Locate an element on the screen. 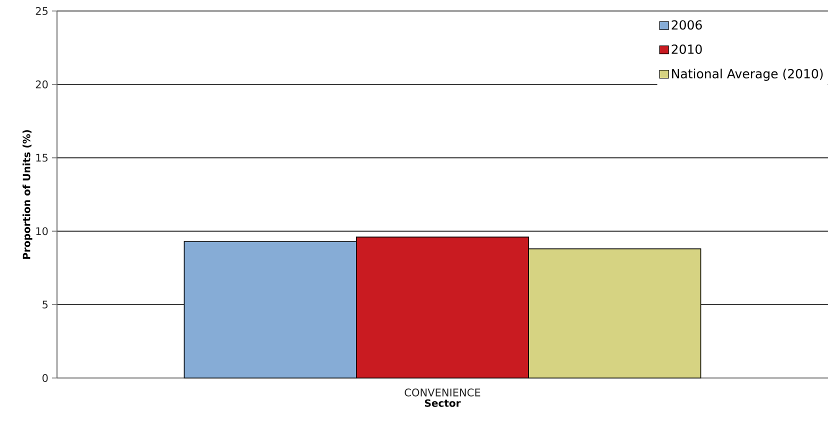  x-tick-label: CONVENIENCE is located at coordinates (442, 392).